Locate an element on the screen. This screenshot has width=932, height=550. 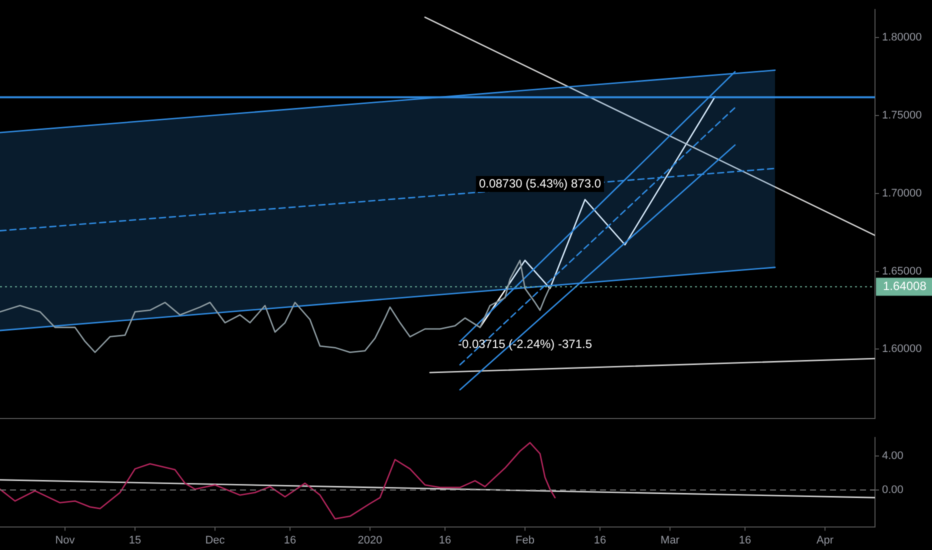
y-tick-label: 1.75000 is located at coordinates (902, 115).